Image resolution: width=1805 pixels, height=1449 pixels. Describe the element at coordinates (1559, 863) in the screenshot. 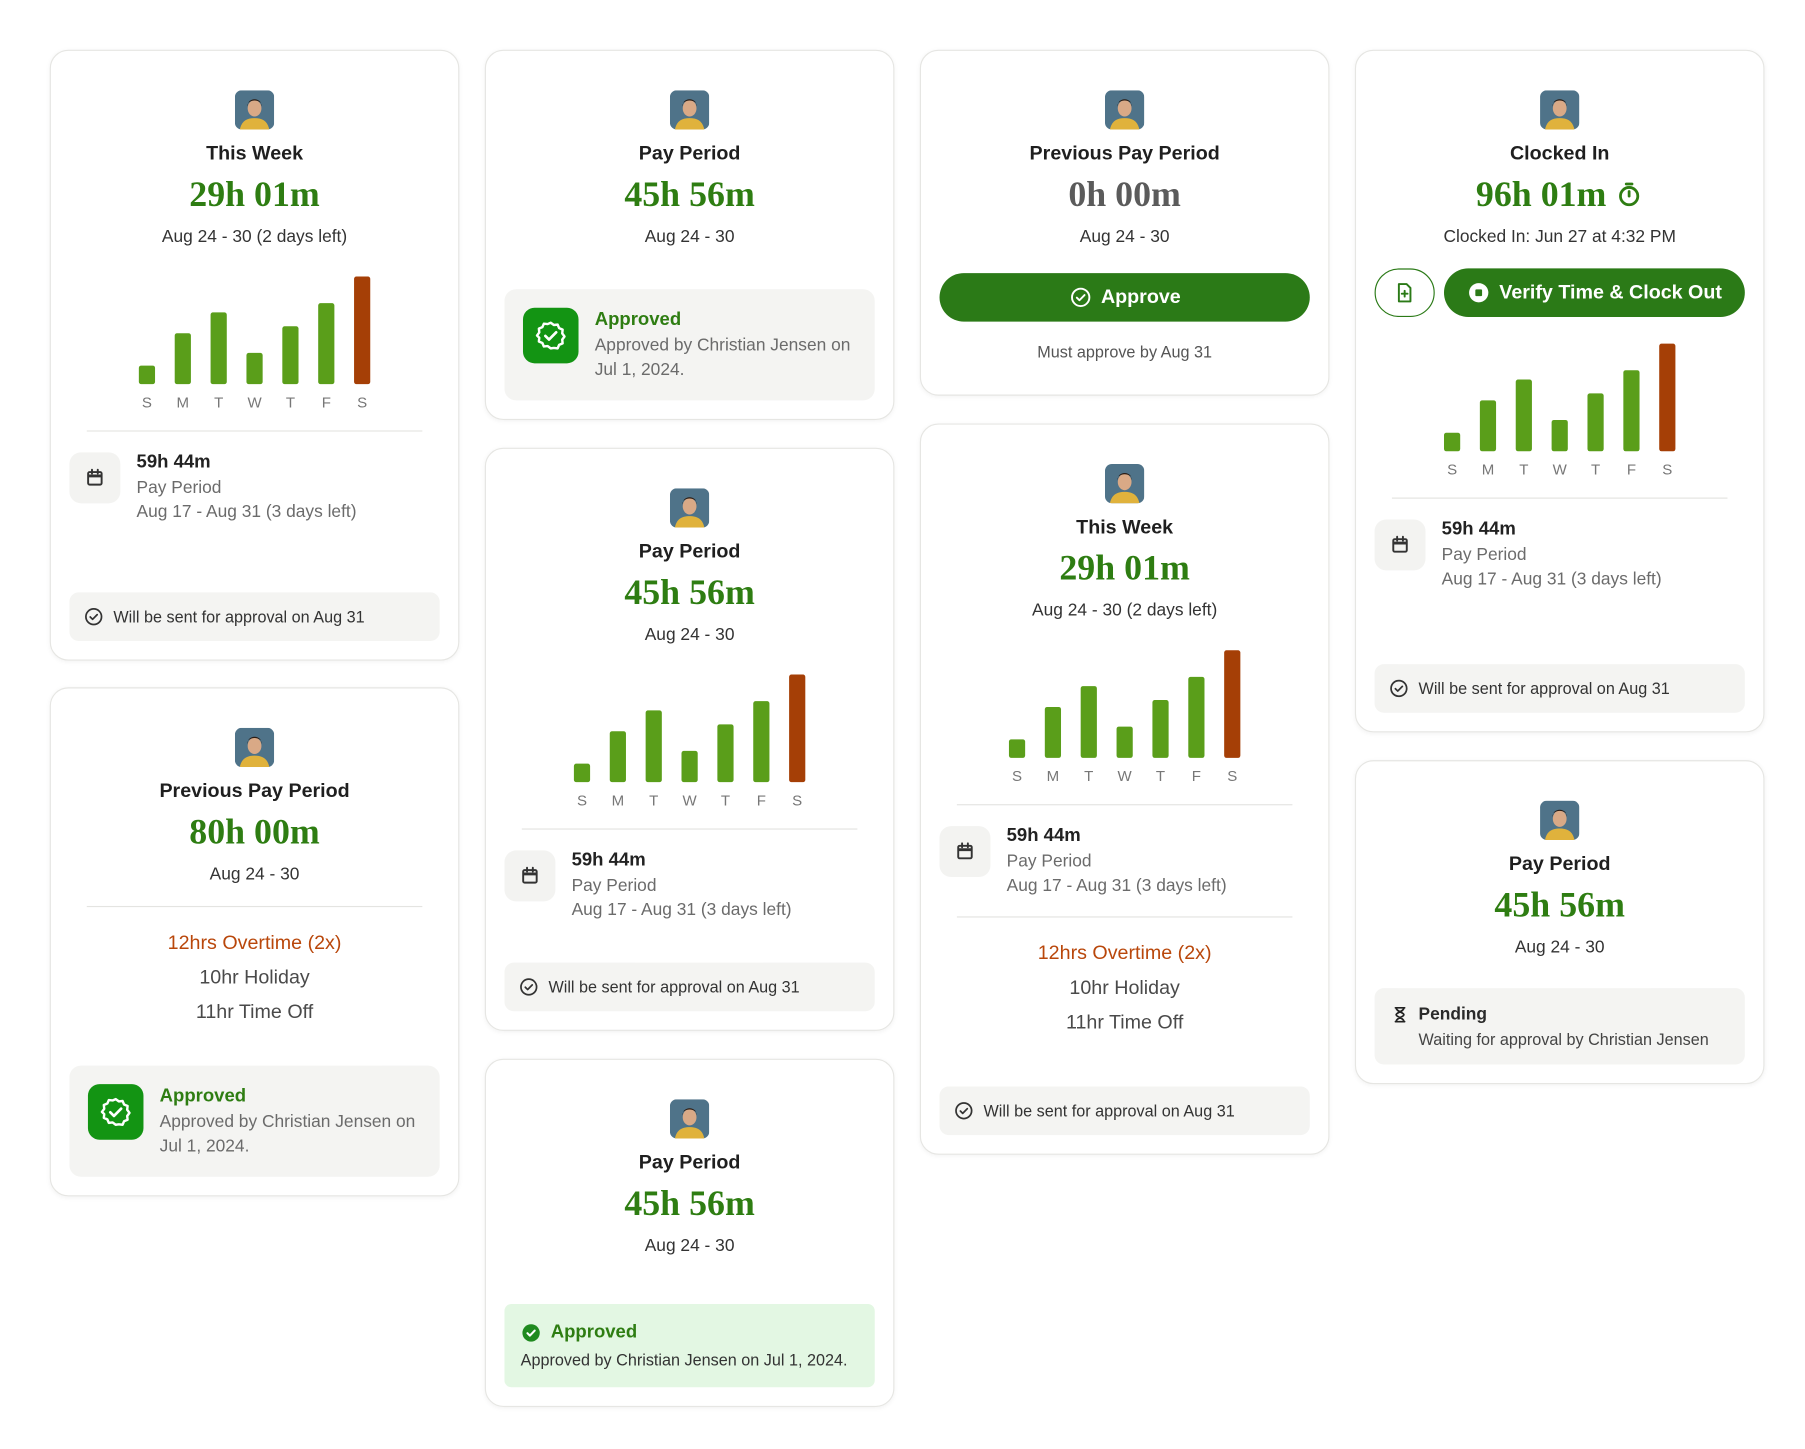

I see `card-title: Pay Period` at that location.